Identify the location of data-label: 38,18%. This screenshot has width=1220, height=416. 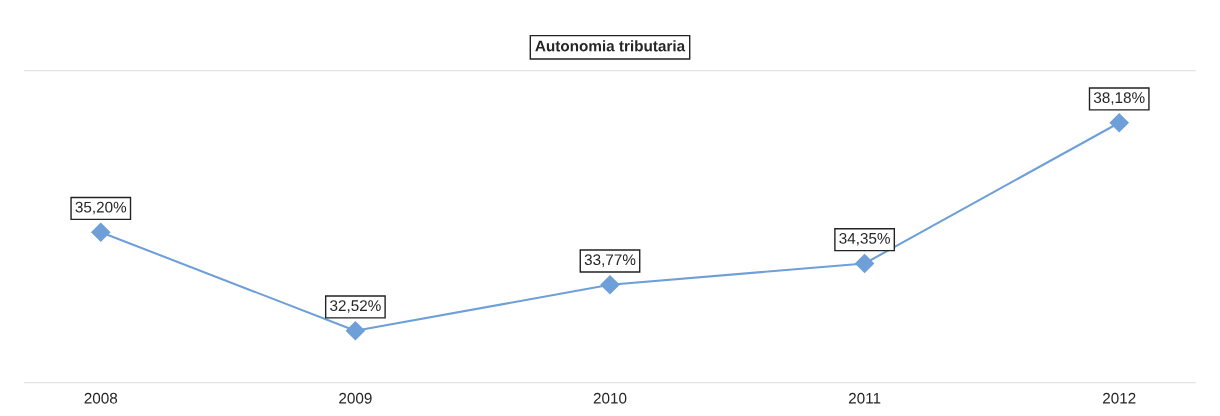
(1119, 98).